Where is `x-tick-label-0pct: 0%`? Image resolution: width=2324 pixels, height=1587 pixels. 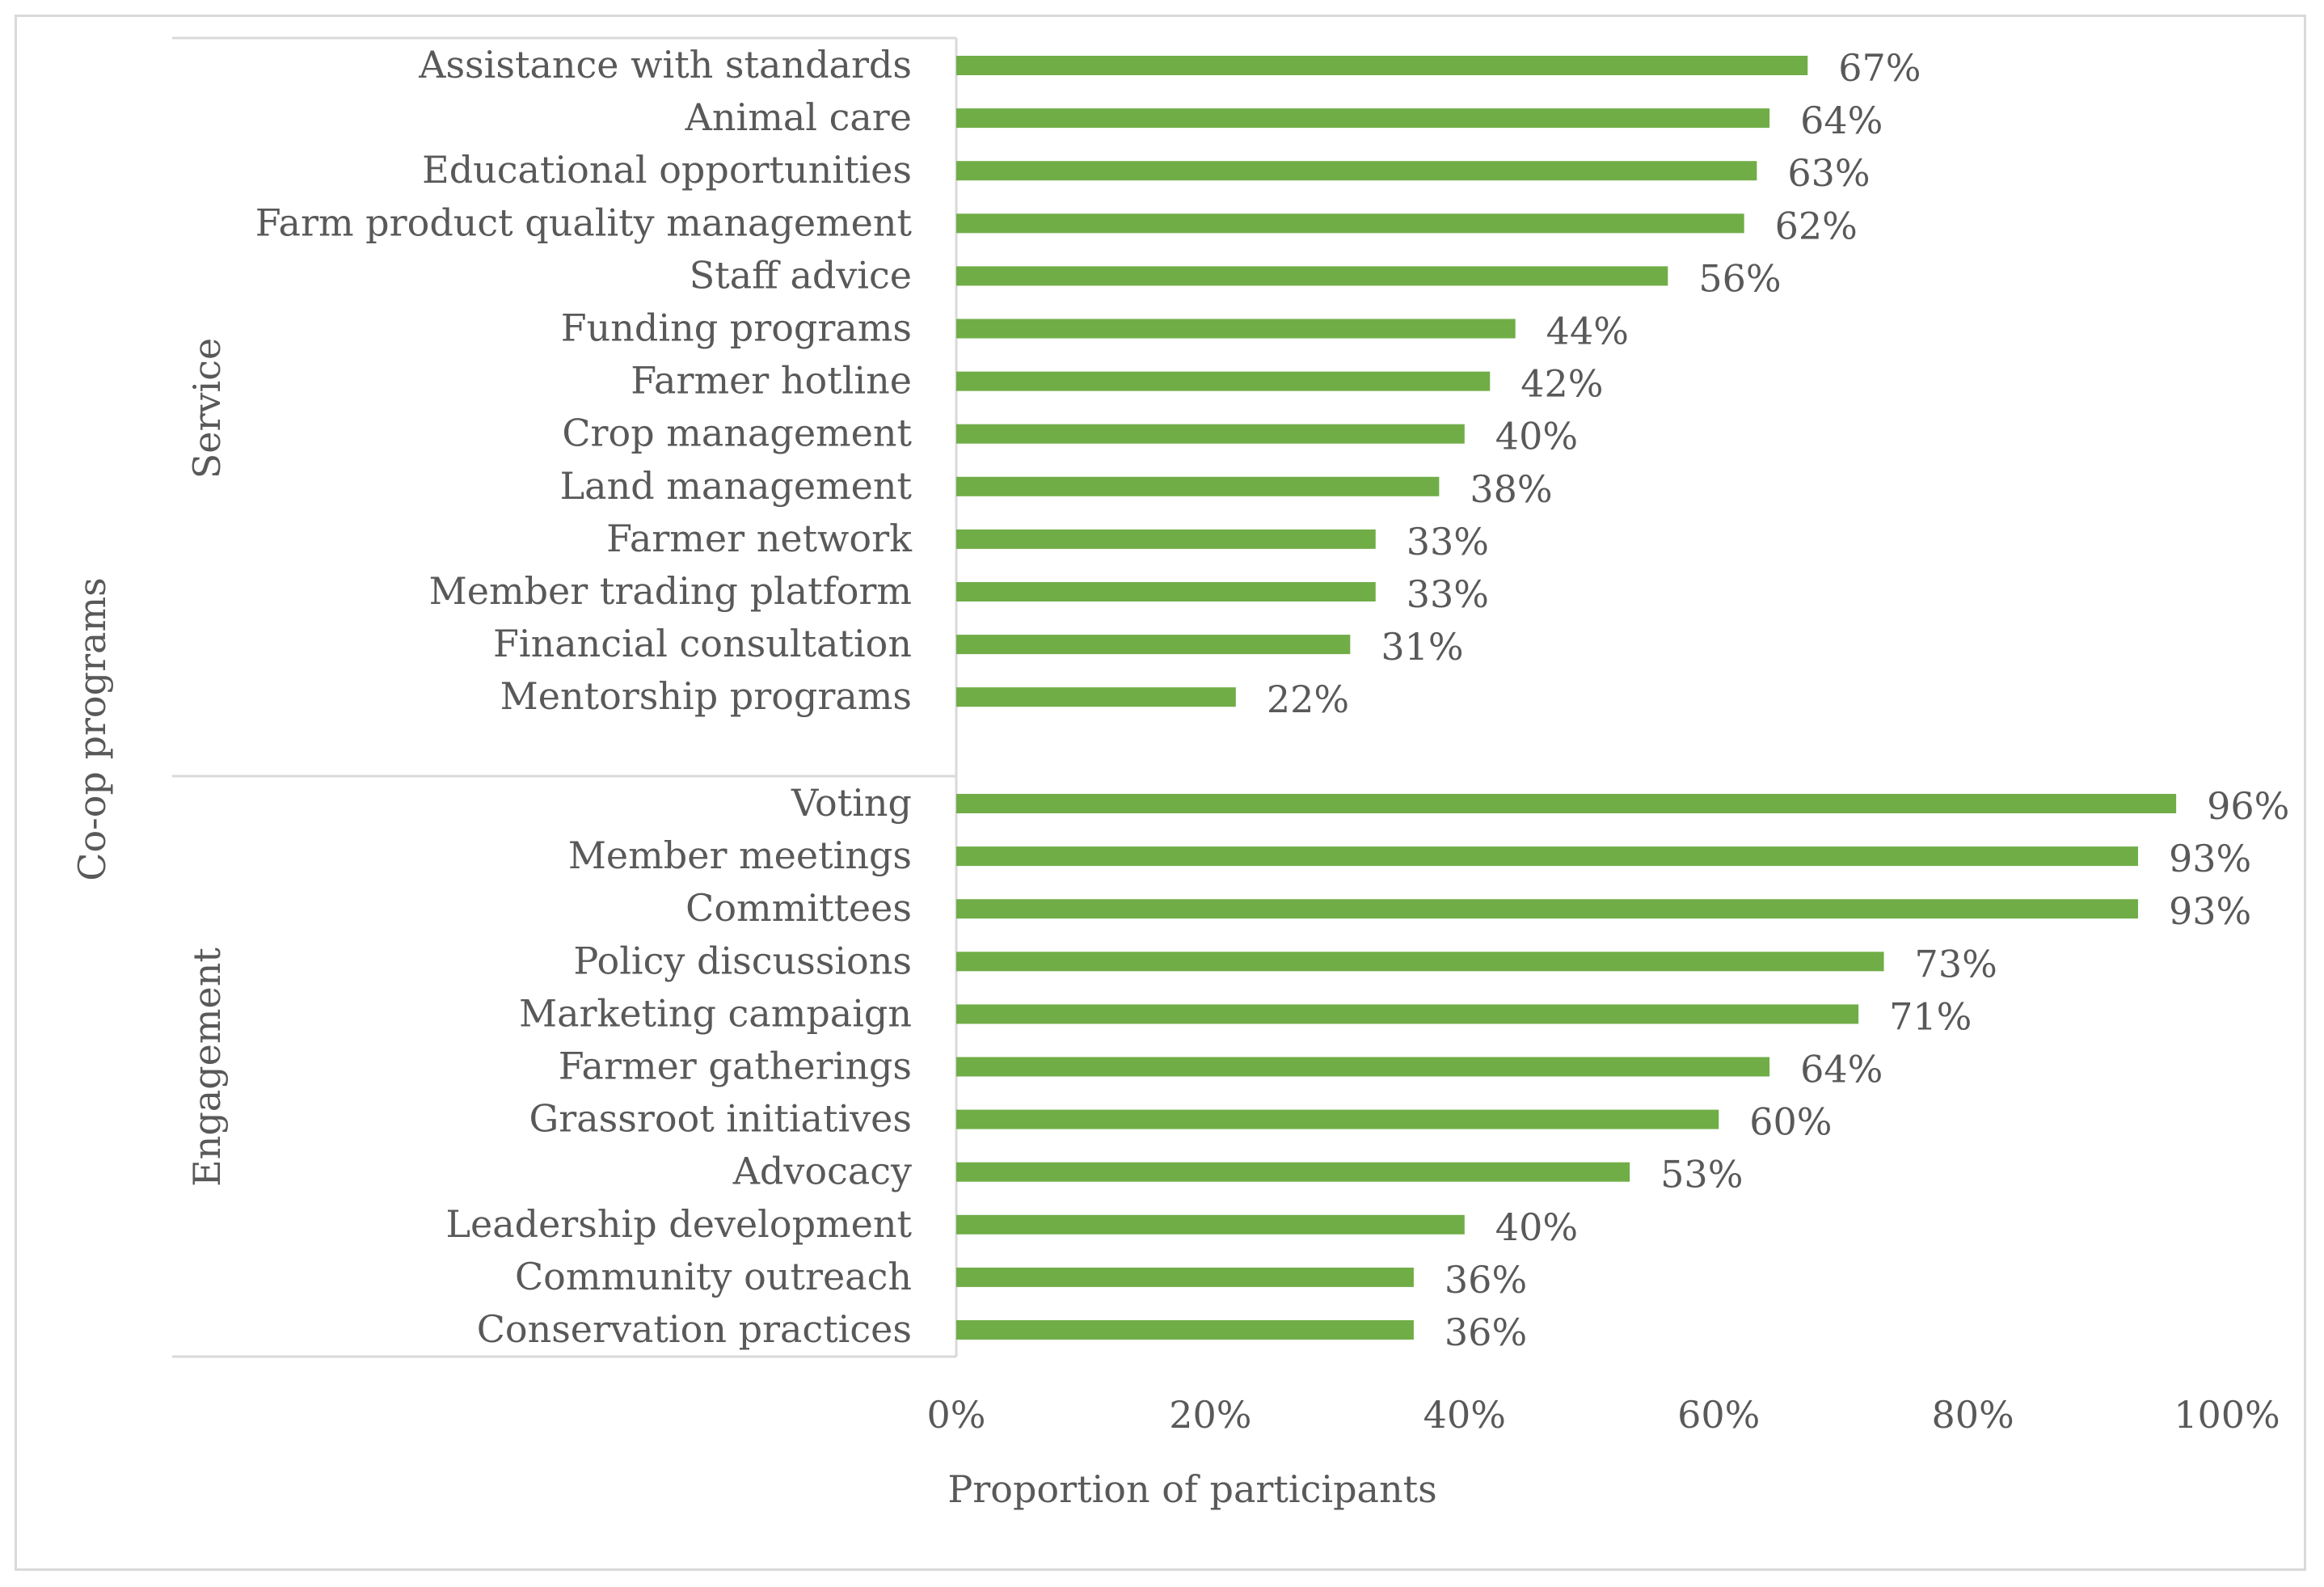 x-tick-label-0pct: 0% is located at coordinates (956, 1415).